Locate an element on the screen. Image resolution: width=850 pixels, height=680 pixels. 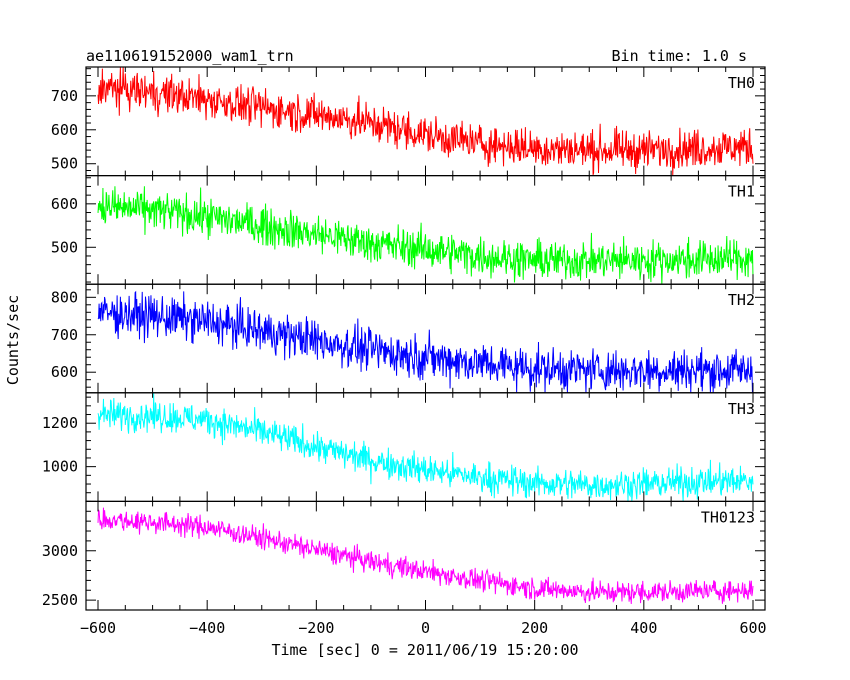
x-axis: −600 −400 −200 0 200 400 600 is located at coordinates (423, 628).